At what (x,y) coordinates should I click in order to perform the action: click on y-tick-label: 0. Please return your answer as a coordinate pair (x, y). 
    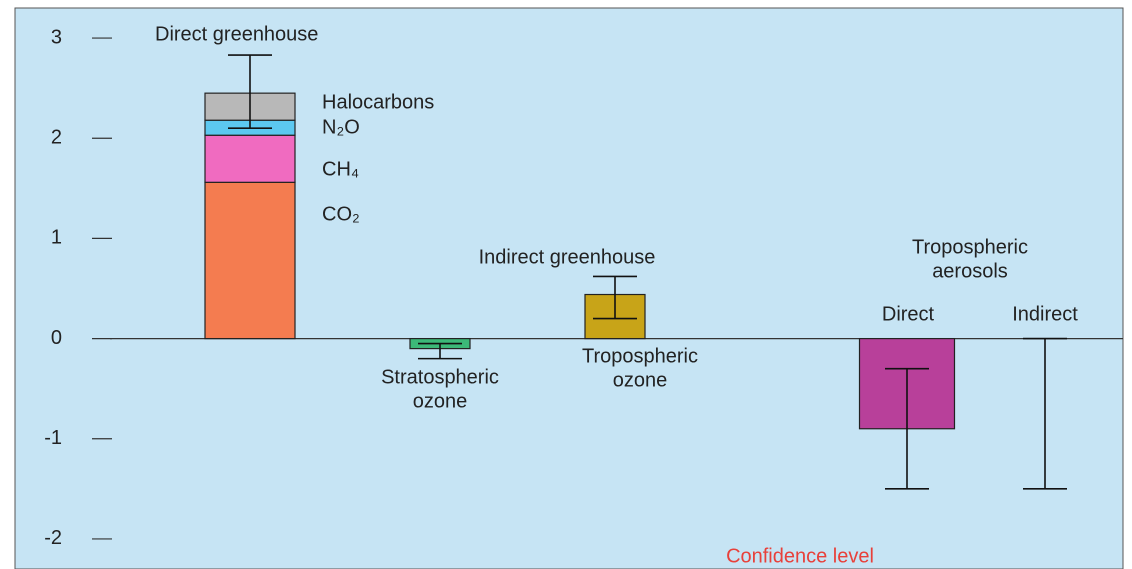
    Looking at the image, I should click on (56, 338).